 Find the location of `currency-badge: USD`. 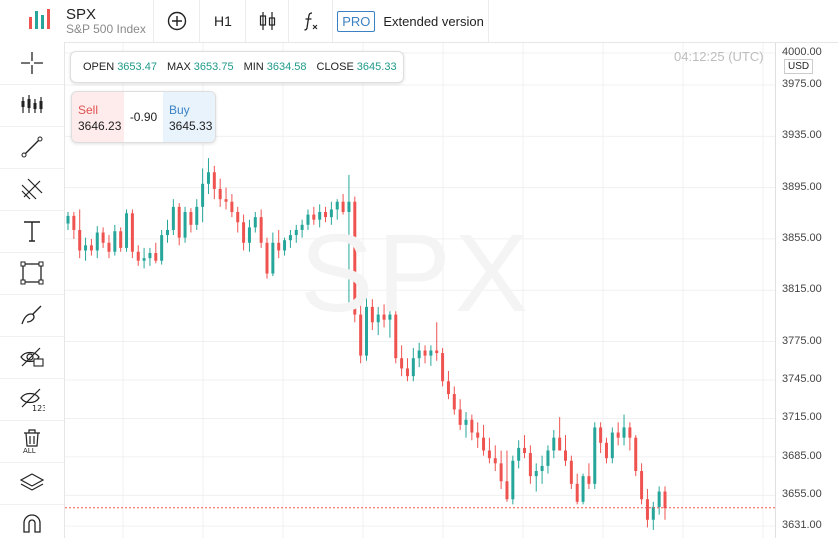

currency-badge: USD is located at coordinates (799, 66).